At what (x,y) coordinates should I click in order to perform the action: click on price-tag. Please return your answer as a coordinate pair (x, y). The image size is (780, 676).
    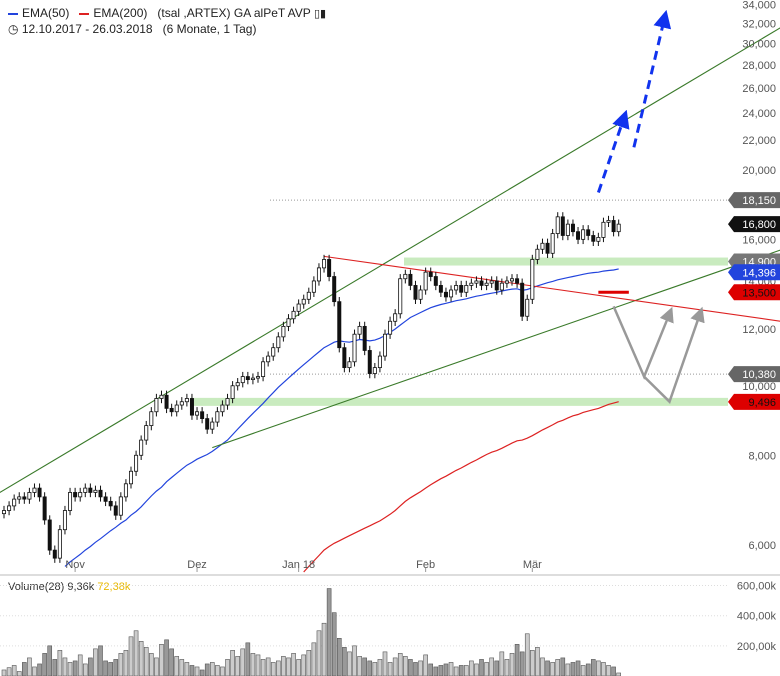
    Looking at the image, I should click on (754, 200).